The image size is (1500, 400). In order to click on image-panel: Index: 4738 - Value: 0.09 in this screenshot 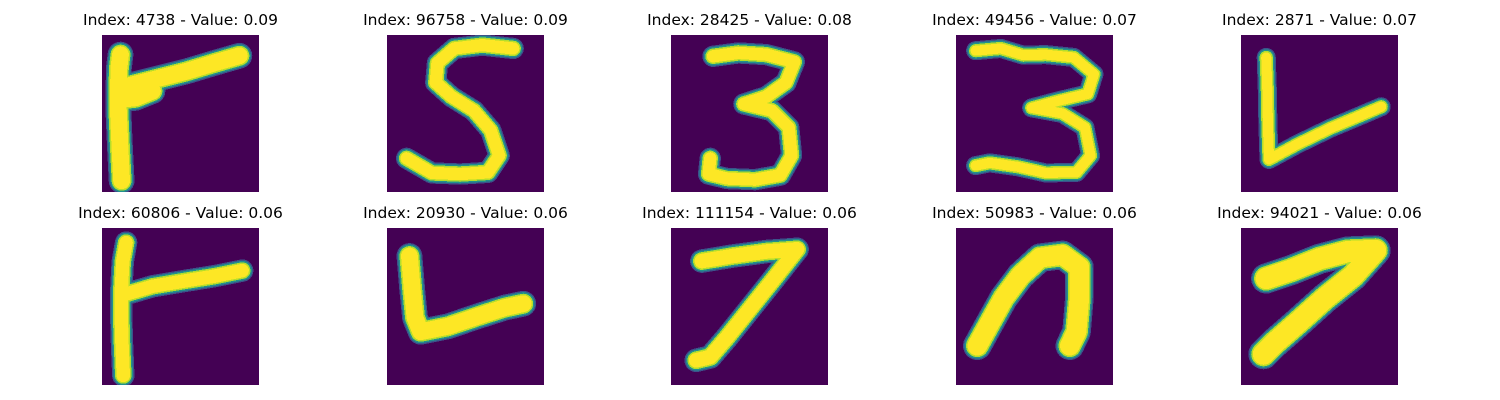, I will do `click(181, 95)`.